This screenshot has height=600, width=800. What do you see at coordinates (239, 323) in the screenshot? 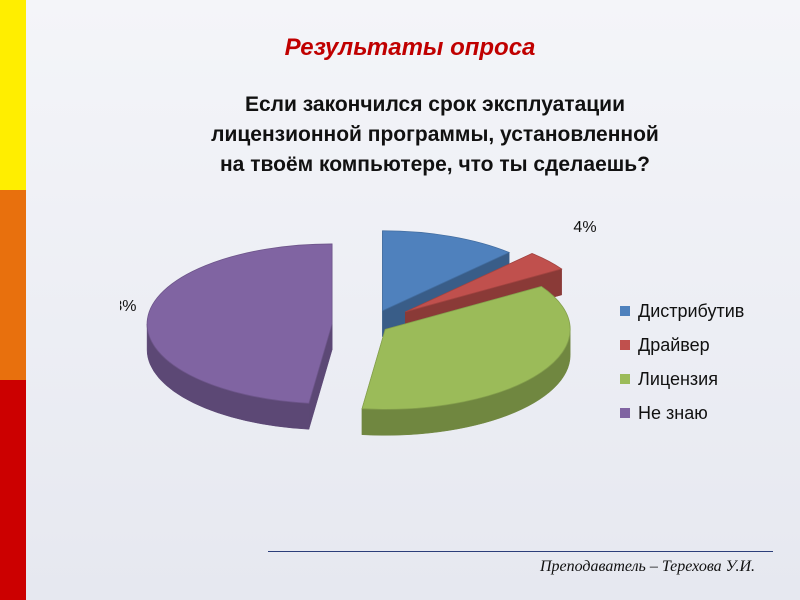
I see `pie-slice-dont-know` at bounding box center [239, 323].